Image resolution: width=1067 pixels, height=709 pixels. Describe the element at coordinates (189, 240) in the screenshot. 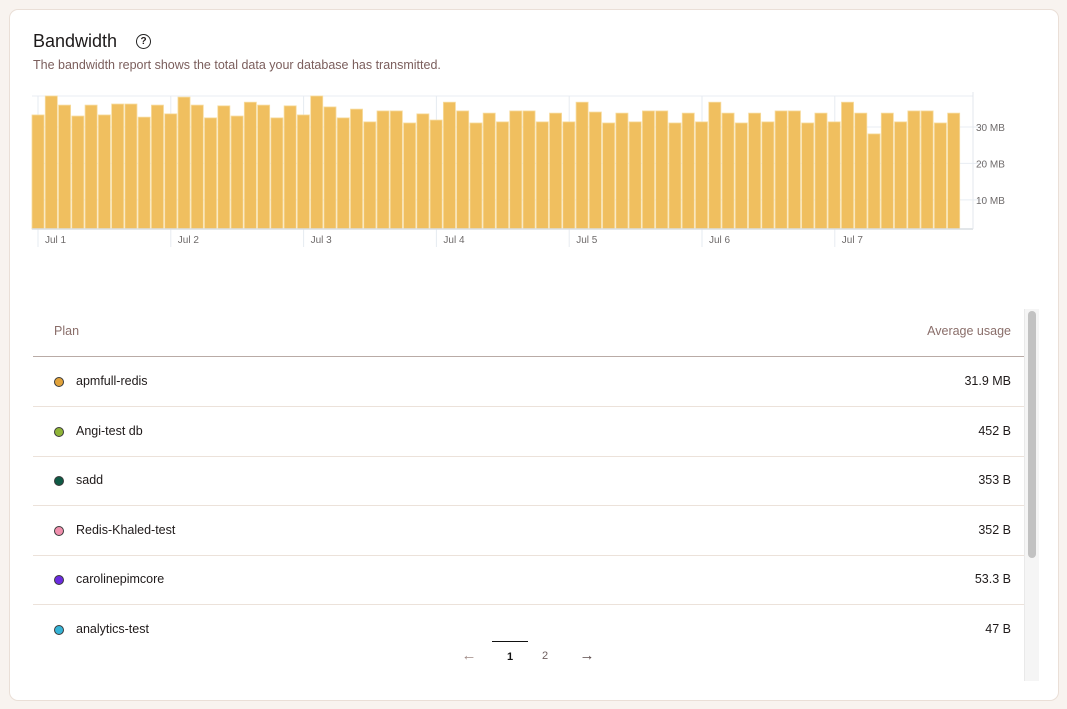

I see `x-tick-label: Jul 2` at that location.